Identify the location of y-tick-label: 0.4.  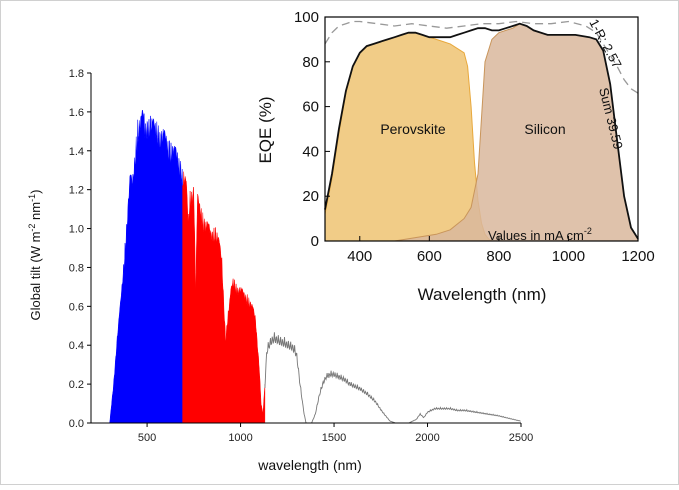
(76, 346).